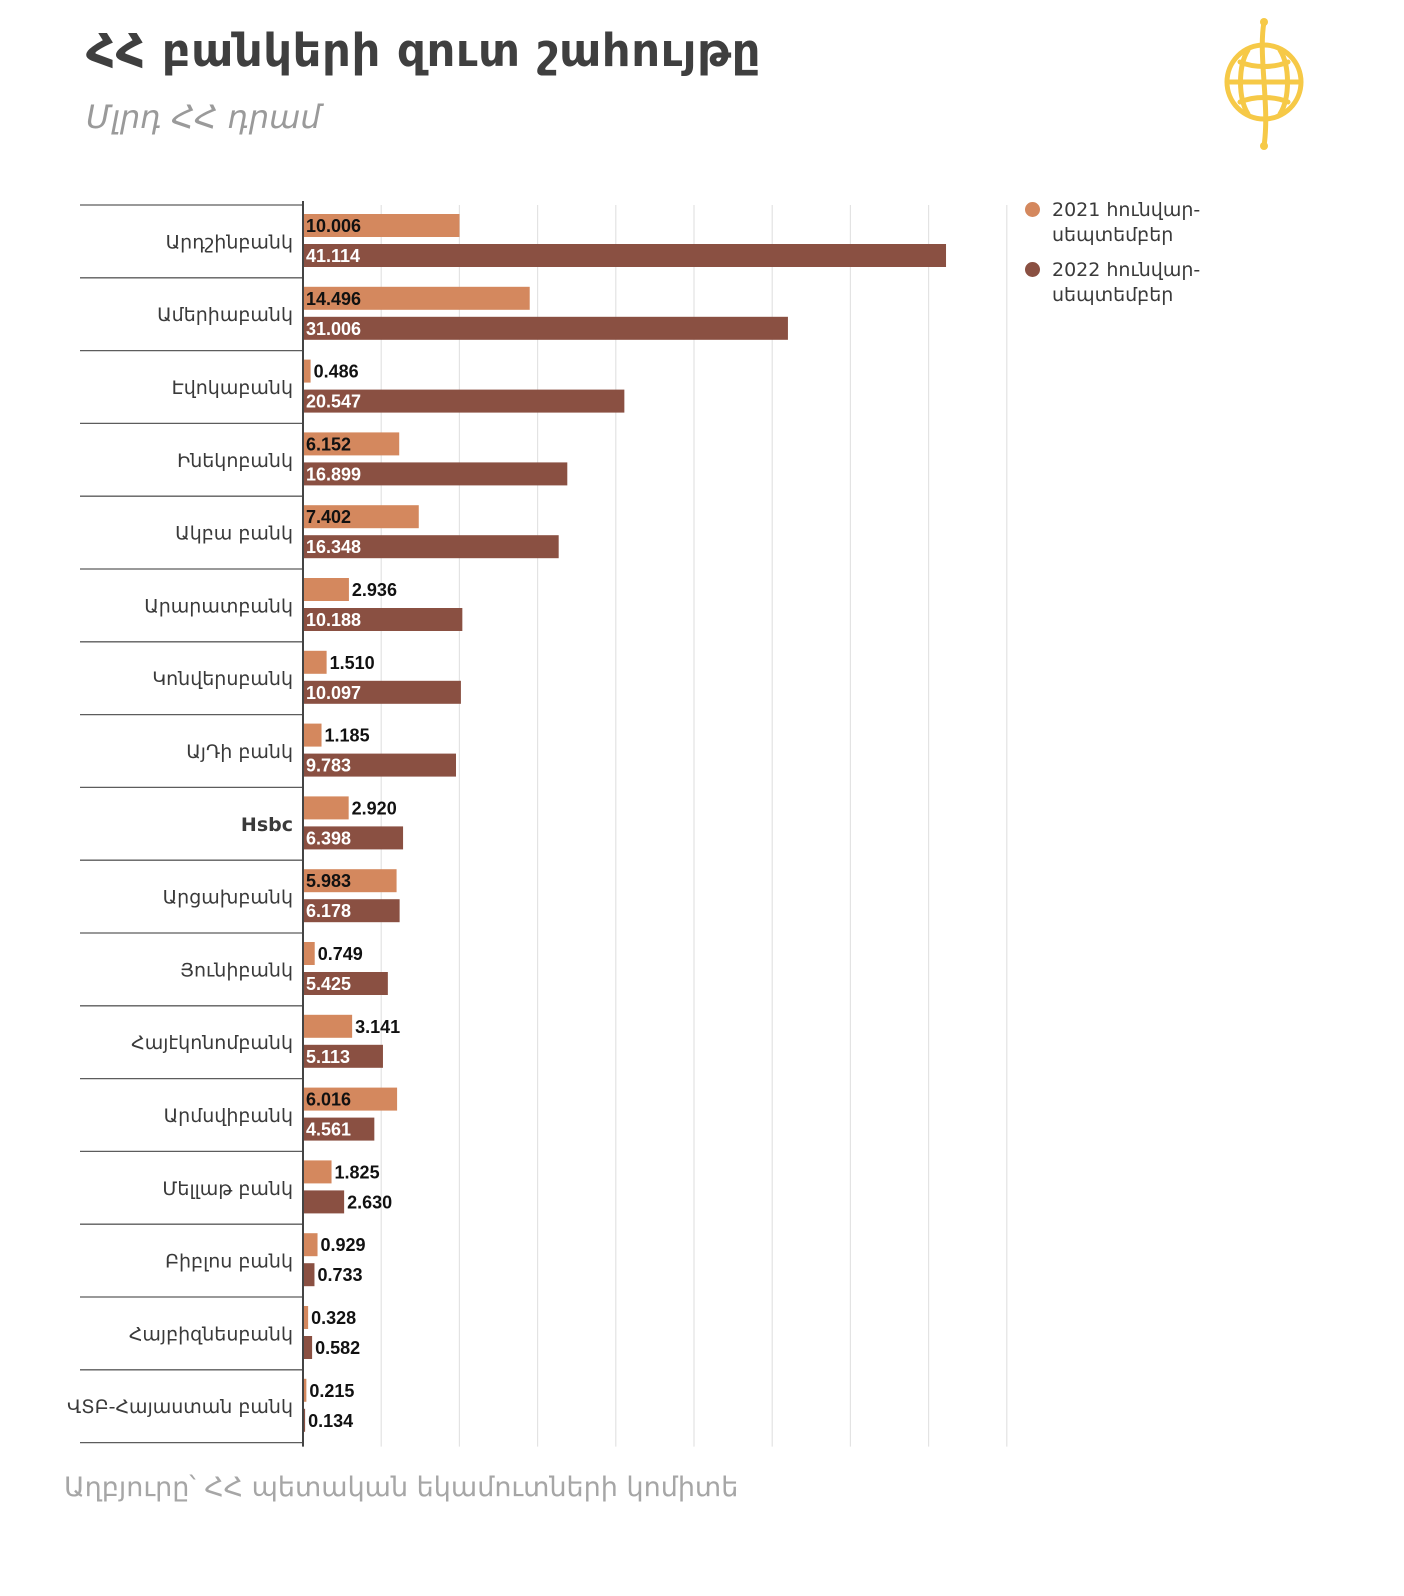 The image size is (1404, 1596). What do you see at coordinates (369, 1202) in the screenshot?
I see `data-label: 2.630` at bounding box center [369, 1202].